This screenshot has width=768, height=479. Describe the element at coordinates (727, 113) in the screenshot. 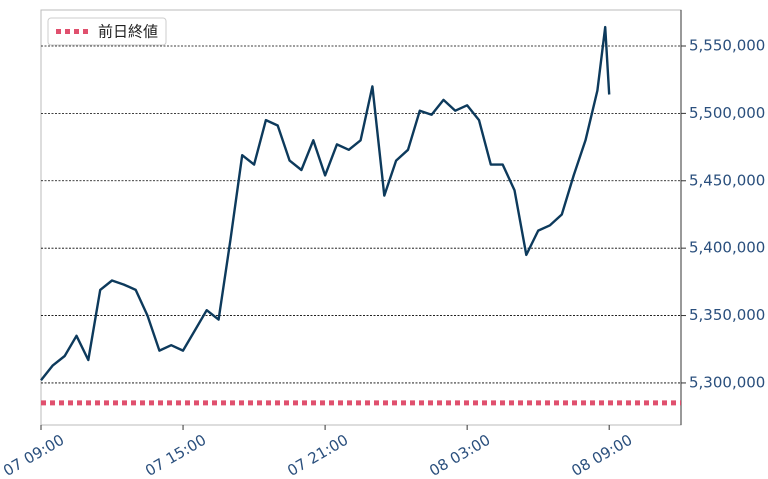

I see `y-tick-label: 5,500,000` at that location.